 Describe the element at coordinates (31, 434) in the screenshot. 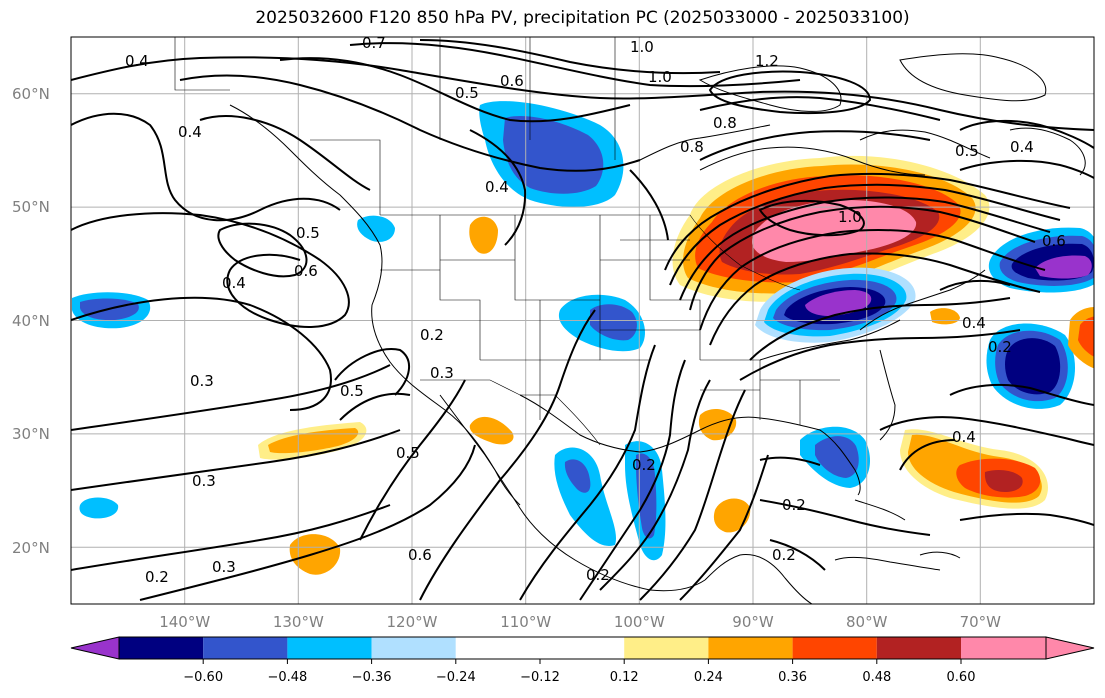

I see `lat-tick-label: 30°N` at that location.